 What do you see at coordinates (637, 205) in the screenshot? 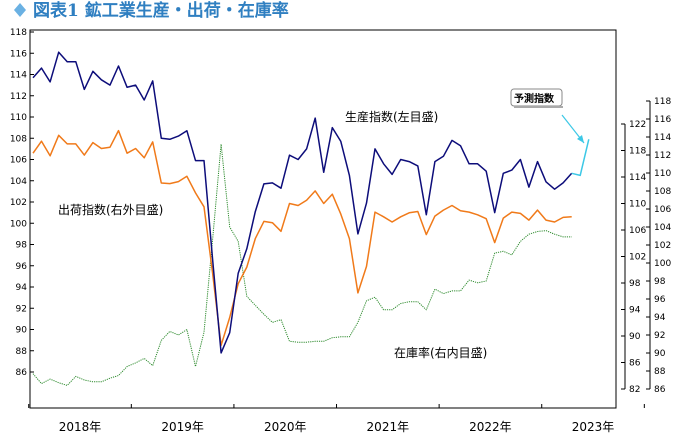
I see `mid-tick-label: 110` at bounding box center [637, 205].